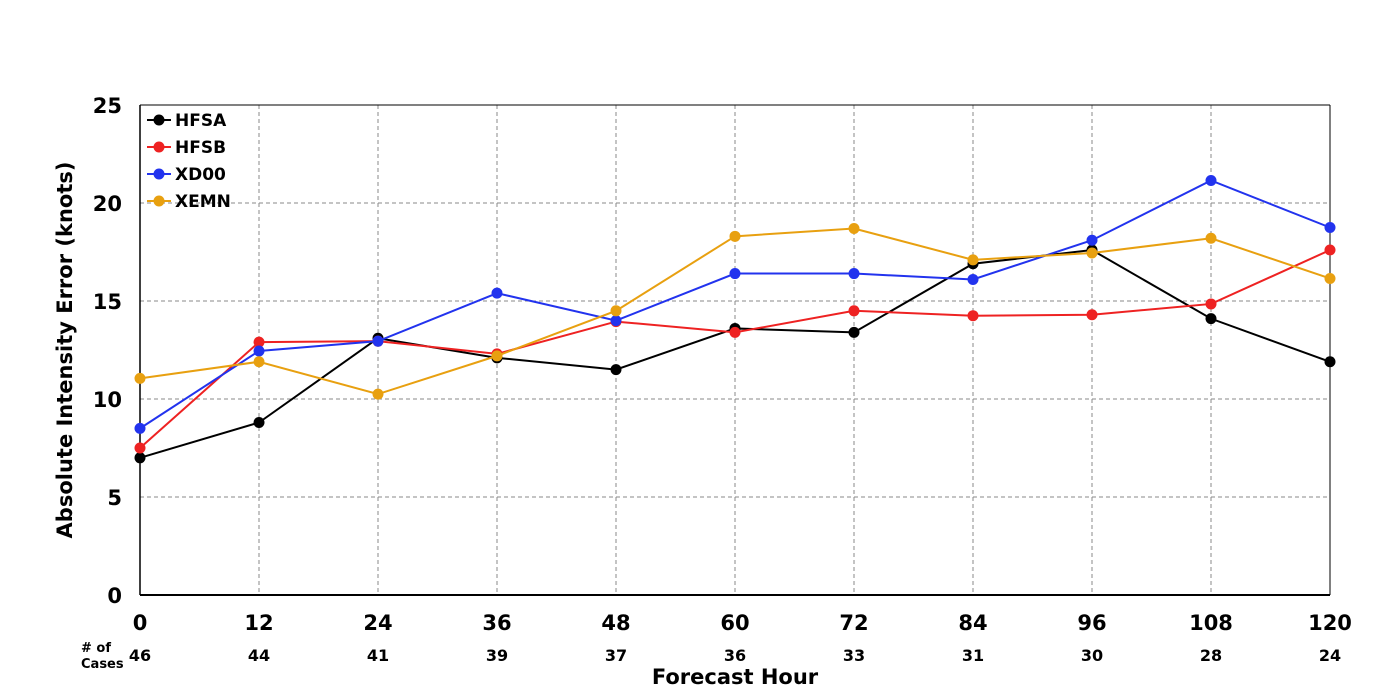 The image size is (1400, 700). Describe the element at coordinates (159, 201) in the screenshot. I see `legend-marker-xemn` at that location.